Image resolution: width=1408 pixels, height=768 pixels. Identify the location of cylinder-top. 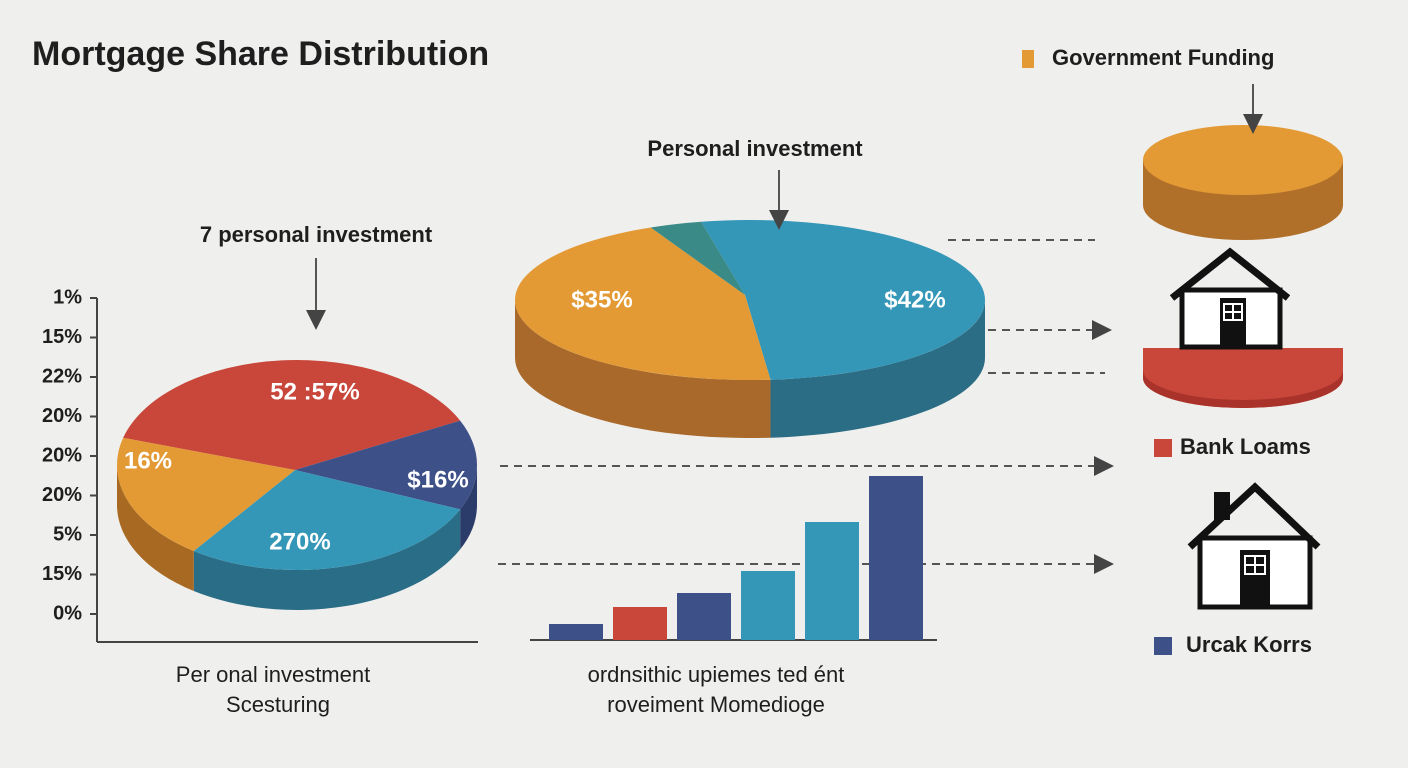
(1243, 160).